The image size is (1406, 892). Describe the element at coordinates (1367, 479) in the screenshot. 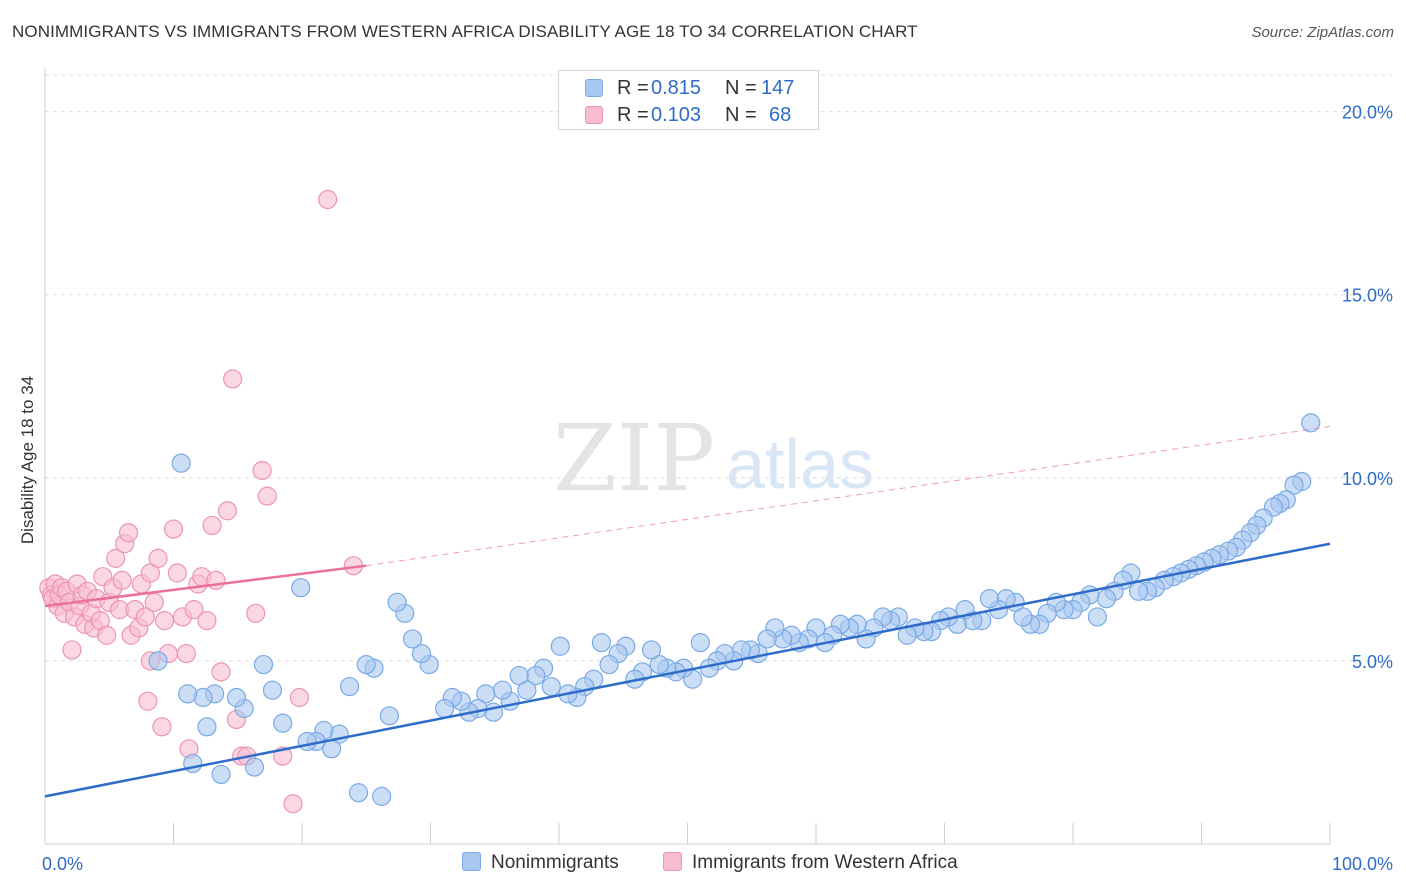

I see `y-tick-label: 10.0%` at that location.